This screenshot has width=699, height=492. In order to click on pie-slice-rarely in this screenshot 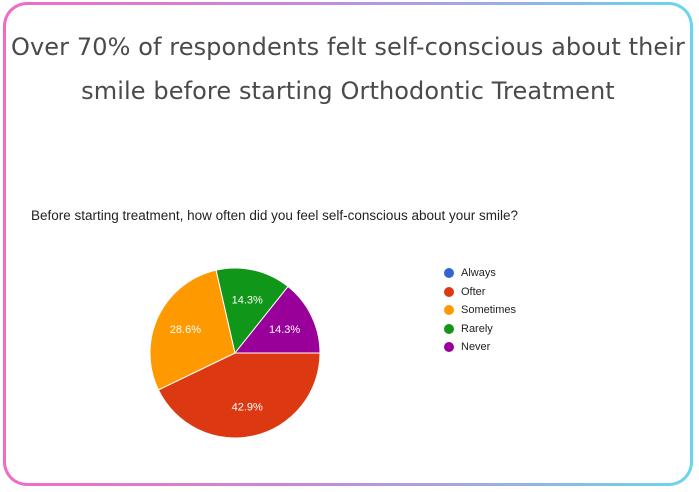, I will do `click(252, 311)`.